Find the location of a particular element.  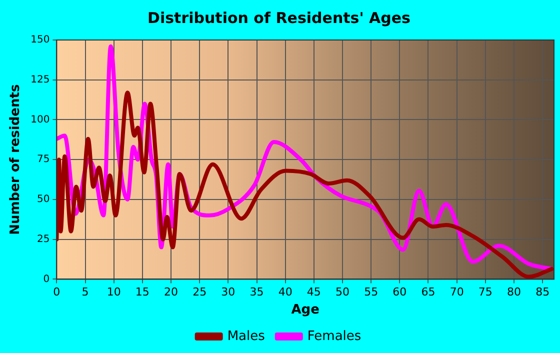

x-tick-label: 20 is located at coordinates (171, 292).